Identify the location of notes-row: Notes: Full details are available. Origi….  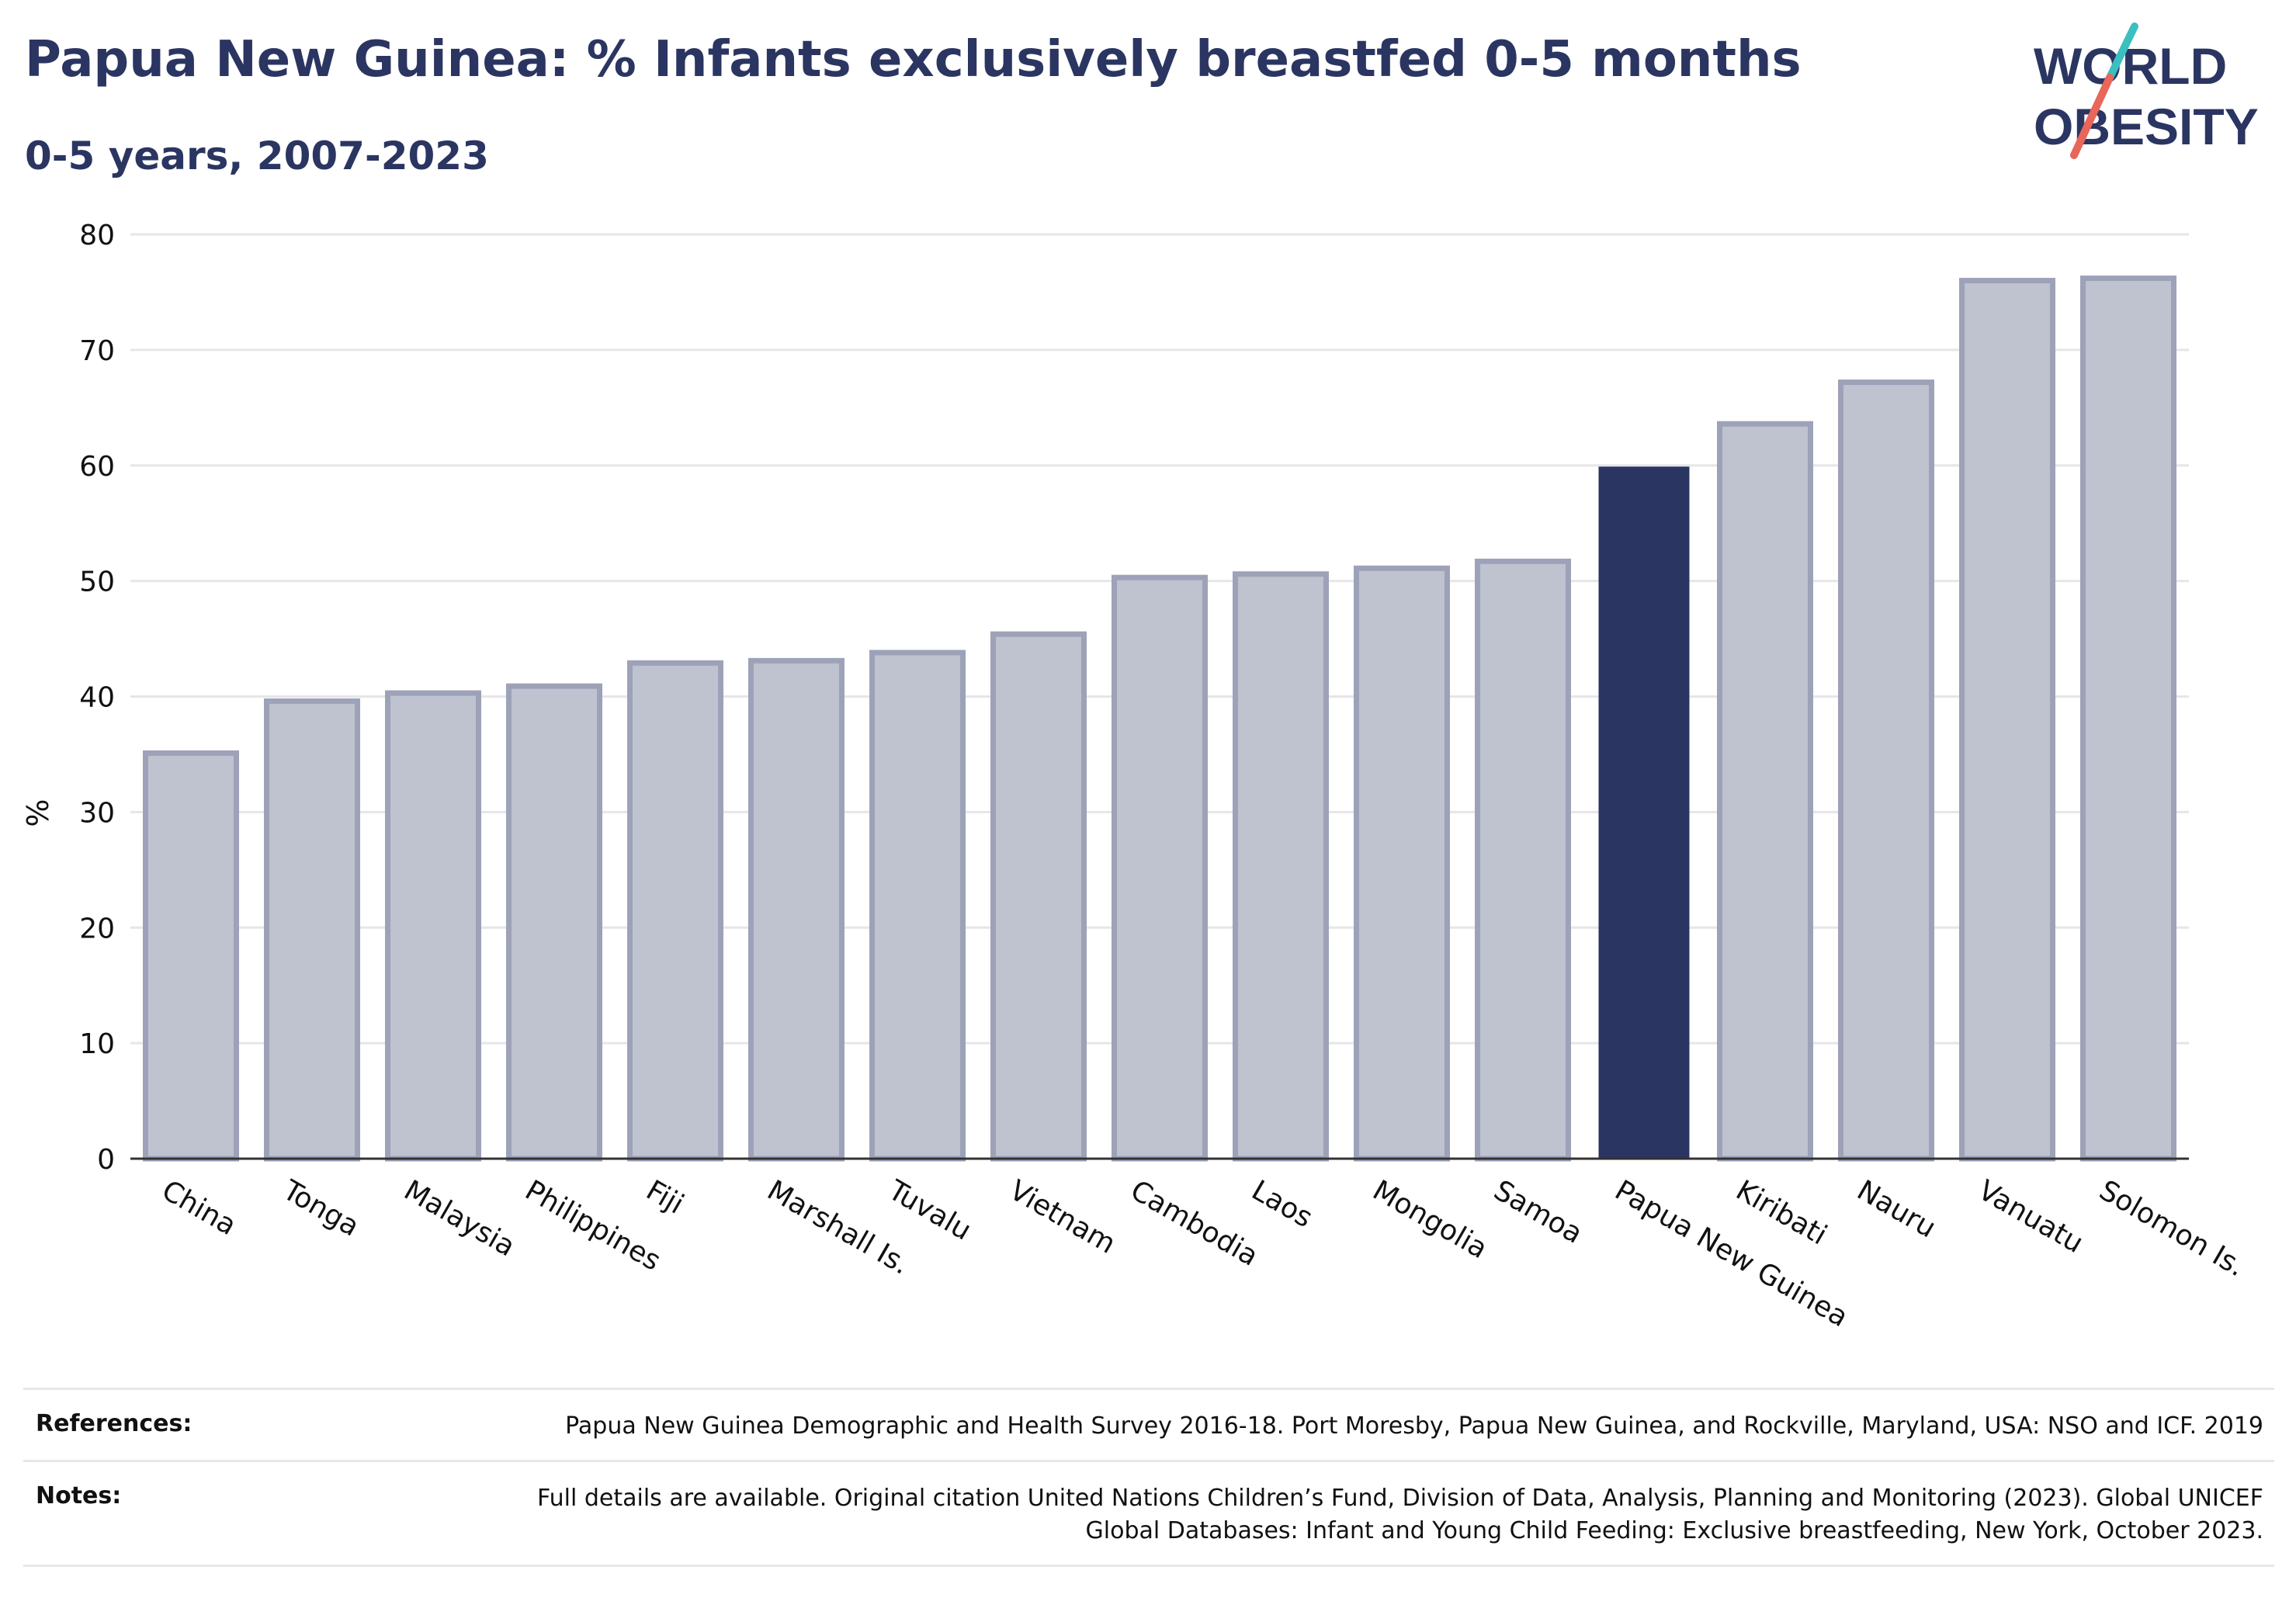
(1148, 1513).